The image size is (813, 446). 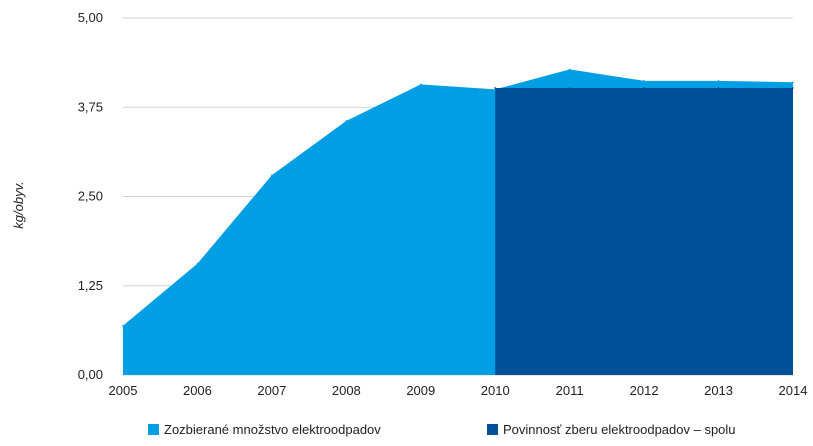 I want to click on x-tick-label: 2010, so click(x=495, y=390).